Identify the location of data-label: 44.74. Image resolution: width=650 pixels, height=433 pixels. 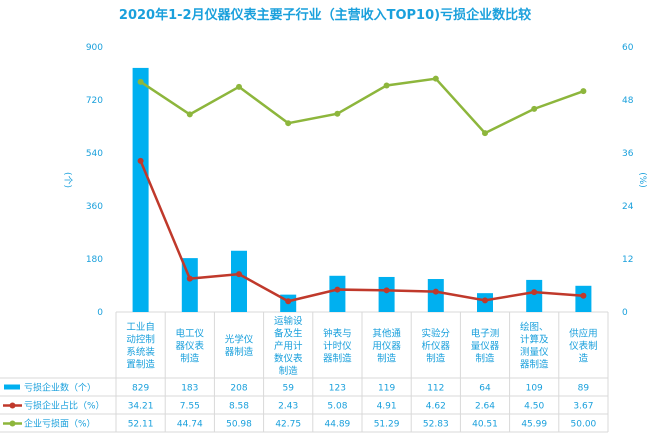
(190, 425).